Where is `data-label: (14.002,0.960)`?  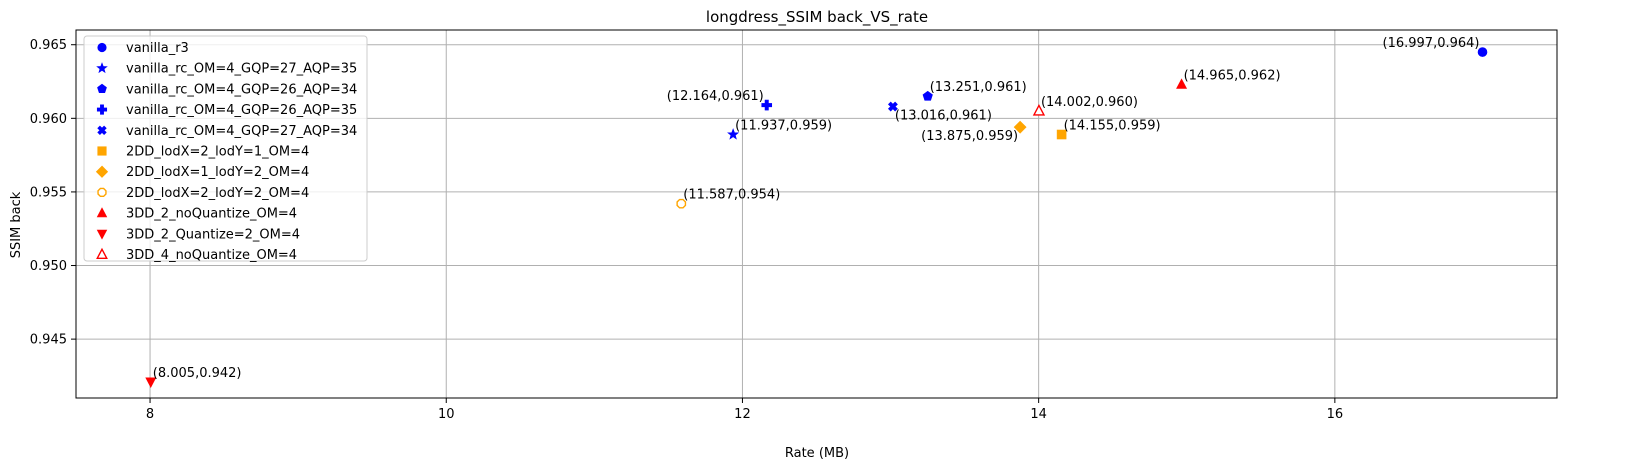 data-label: (14.002,0.960) is located at coordinates (1089, 102).